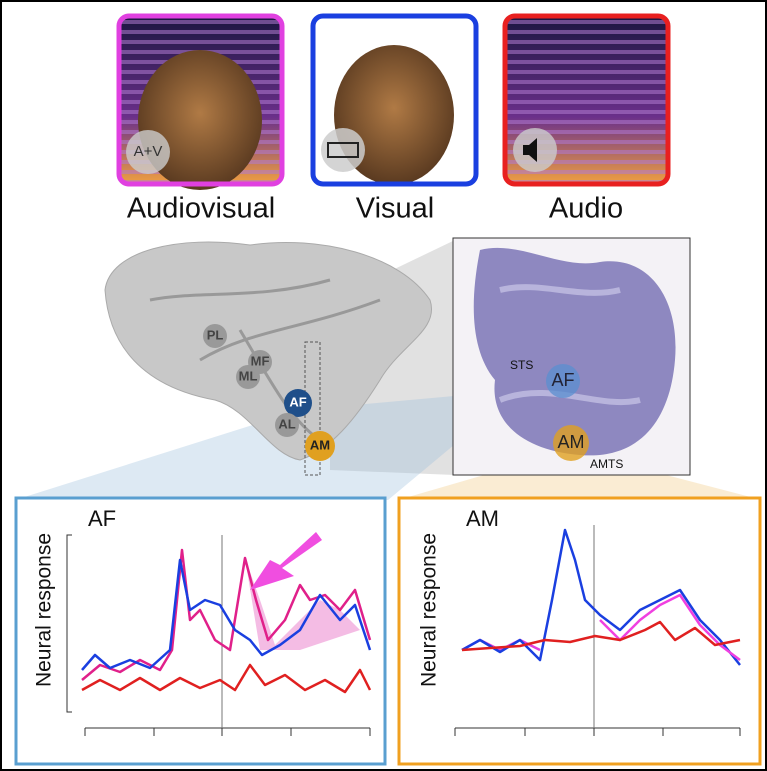  I want to click on region-label: AL, so click(286, 423).